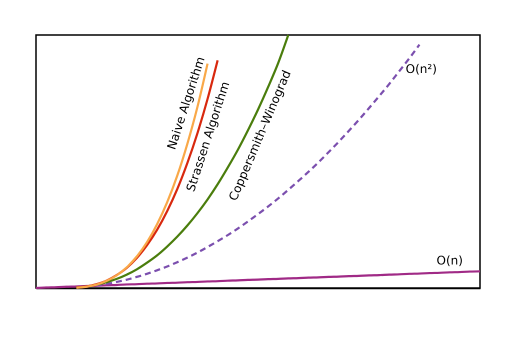 This screenshot has width=515, height=348. I want to click on series-label: O(n²), so click(421, 69).